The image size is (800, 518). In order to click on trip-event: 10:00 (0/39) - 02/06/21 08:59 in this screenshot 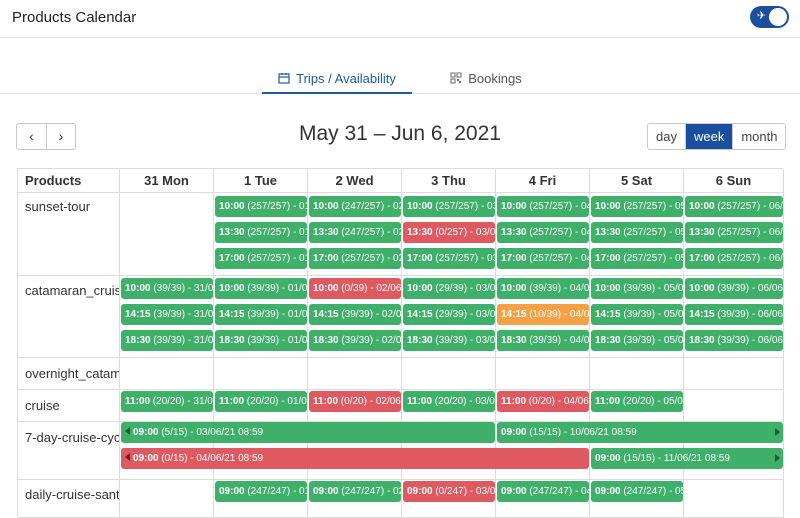, I will do `click(355, 288)`.